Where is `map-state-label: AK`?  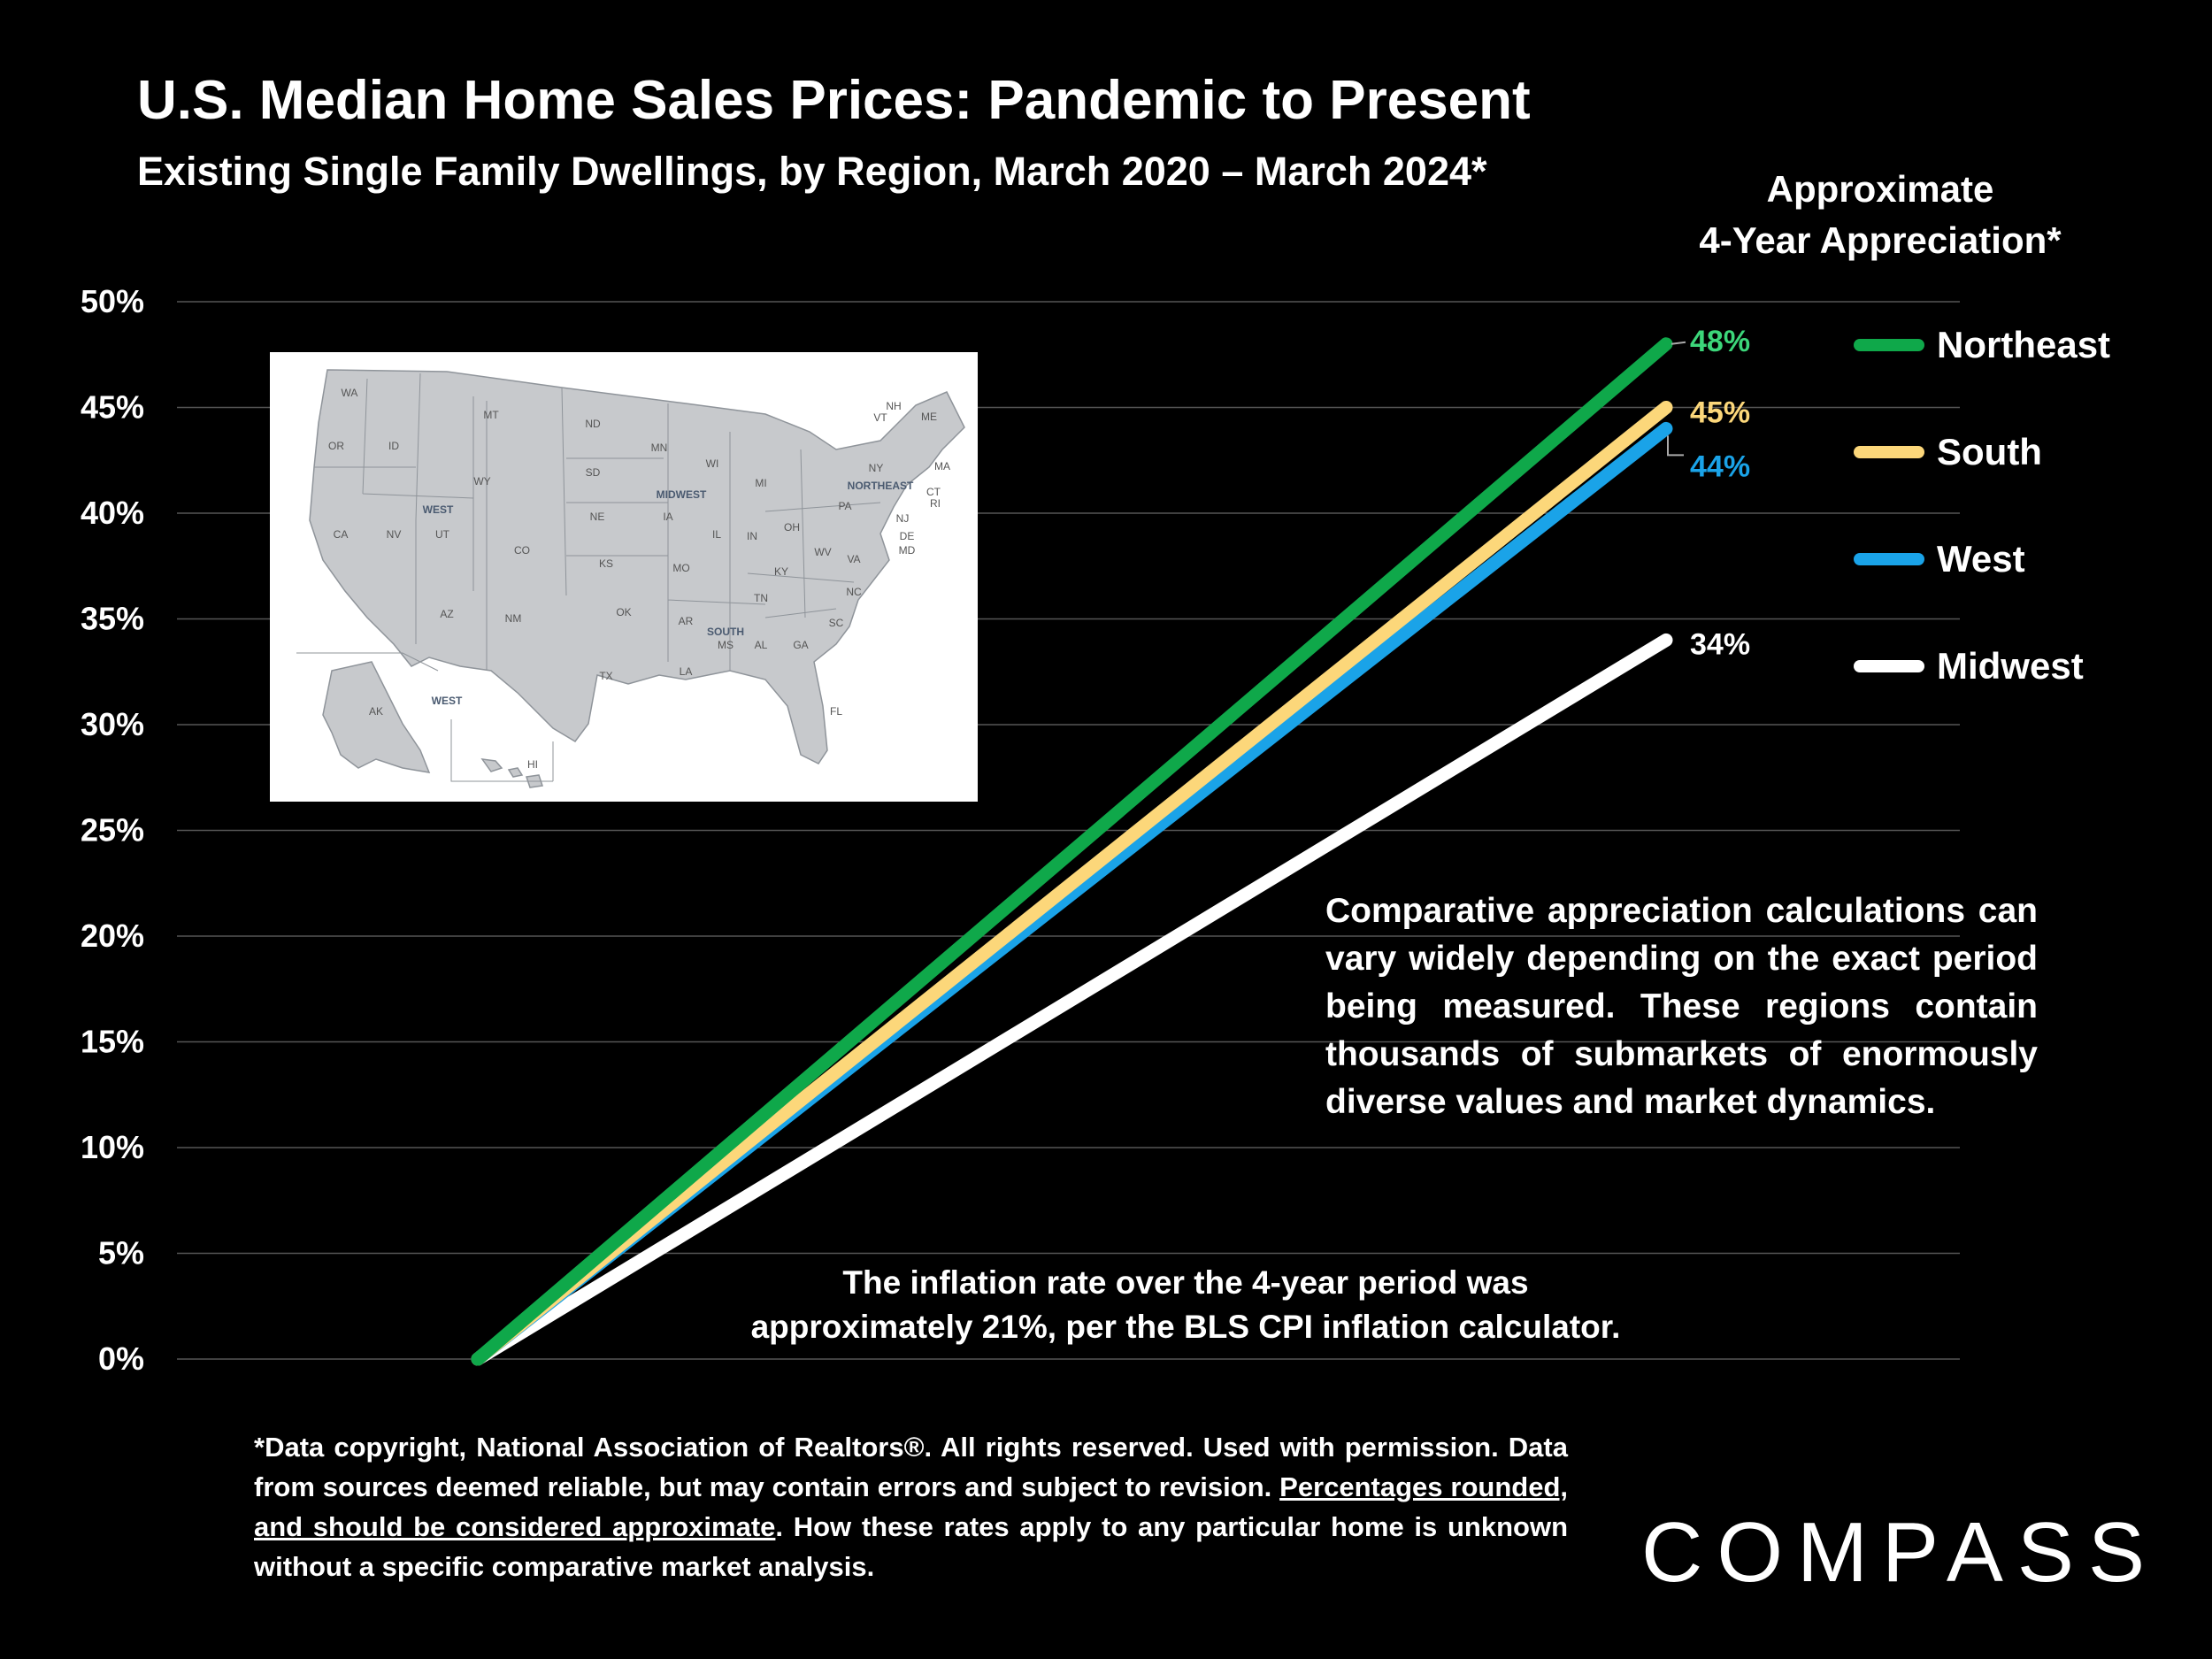
map-state-label: AK is located at coordinates (376, 712).